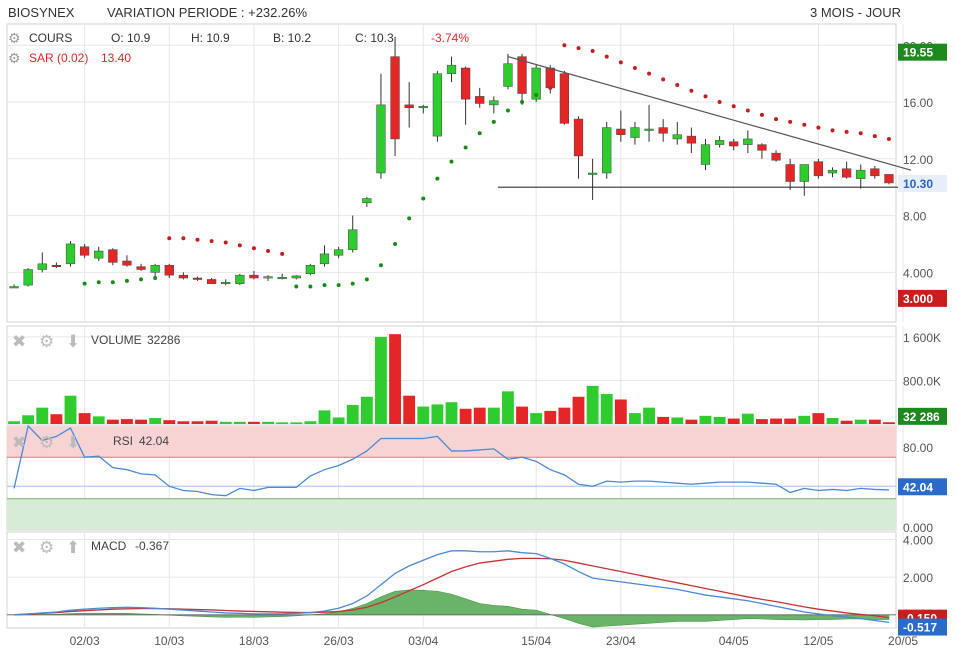 Image resolution: width=958 pixels, height=654 pixels. Describe the element at coordinates (46, 342) in the screenshot. I see `volume-panel-controls: ✖ ⚙ ⬇` at that location.